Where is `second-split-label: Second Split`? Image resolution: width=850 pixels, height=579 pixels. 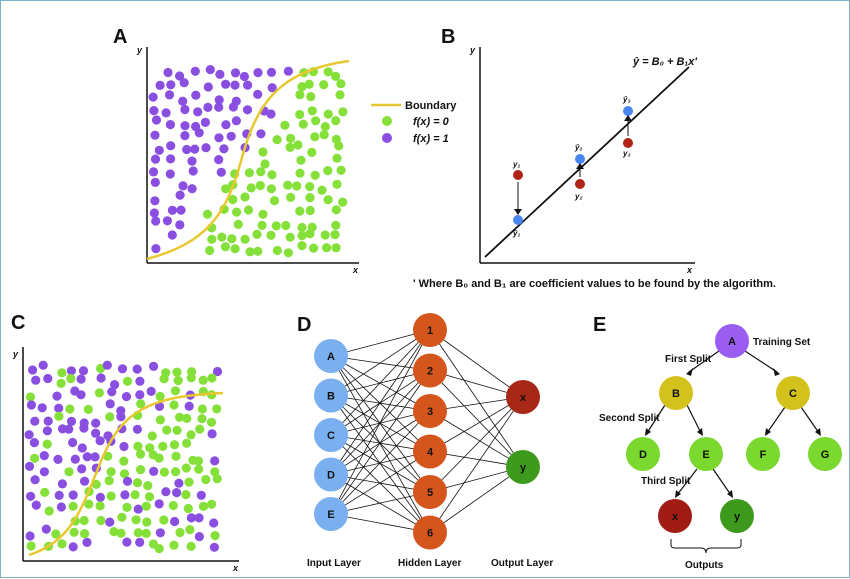 second-split-label: Second Split is located at coordinates (629, 418).